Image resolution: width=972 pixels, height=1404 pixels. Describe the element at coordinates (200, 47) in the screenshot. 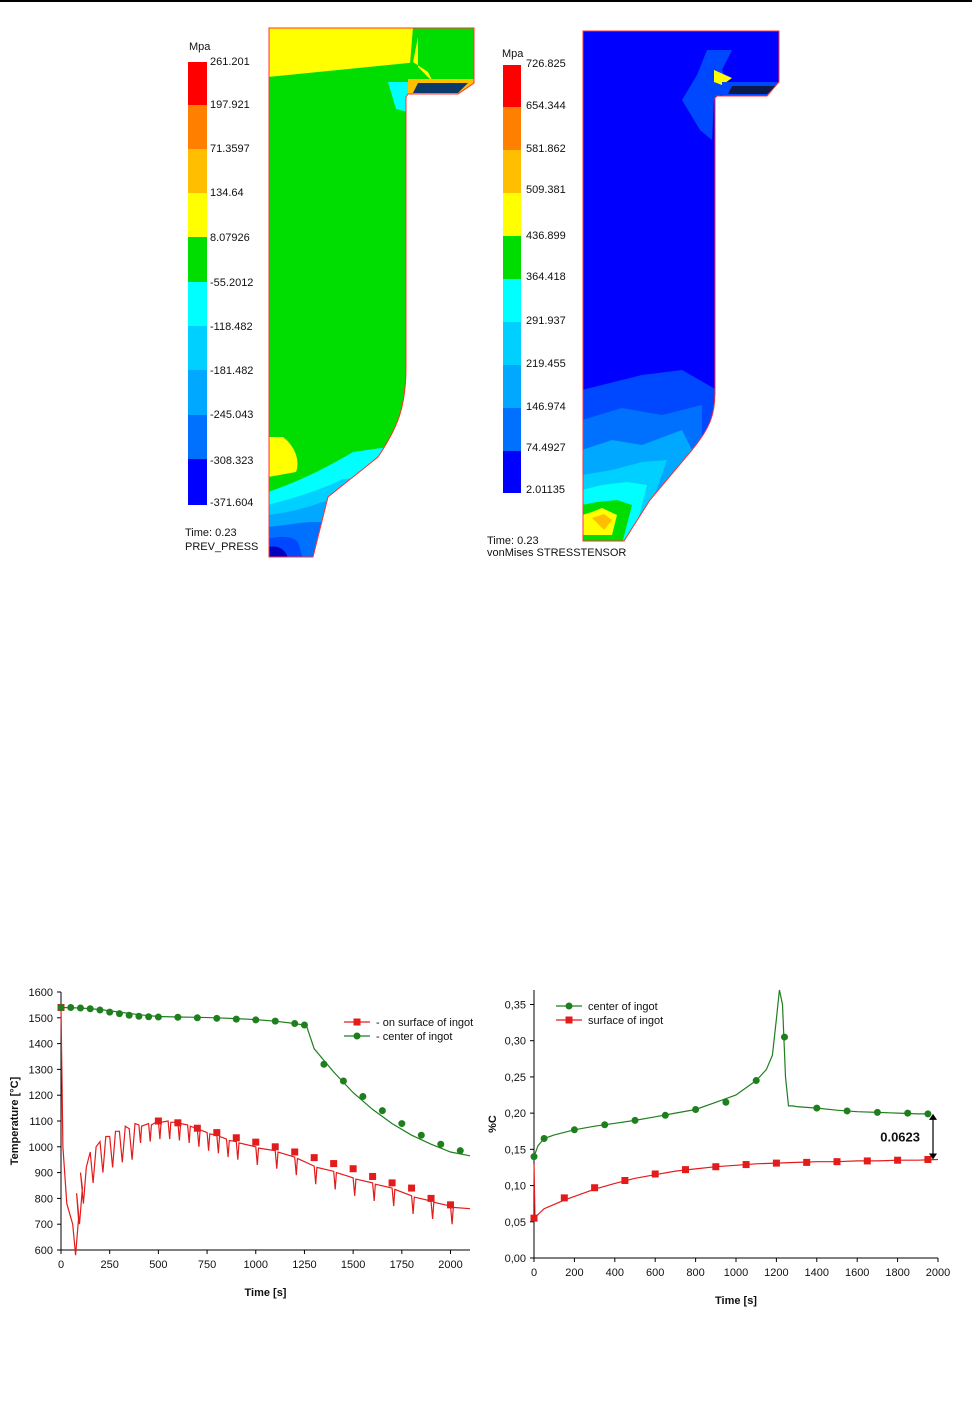

I see `legend-unit-left: Mpa` at that location.